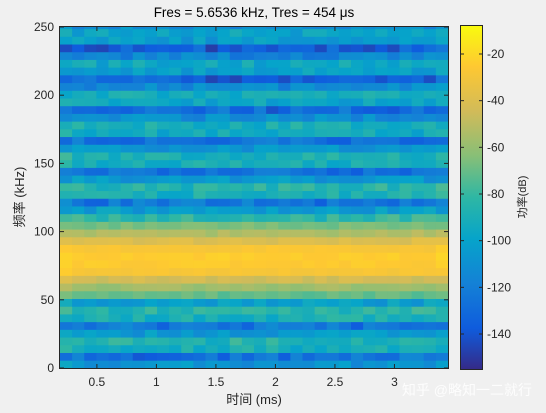 The height and width of the screenshot is (413, 546). What do you see at coordinates (275, 382) in the screenshot?
I see `x-tick-label: 2` at bounding box center [275, 382].